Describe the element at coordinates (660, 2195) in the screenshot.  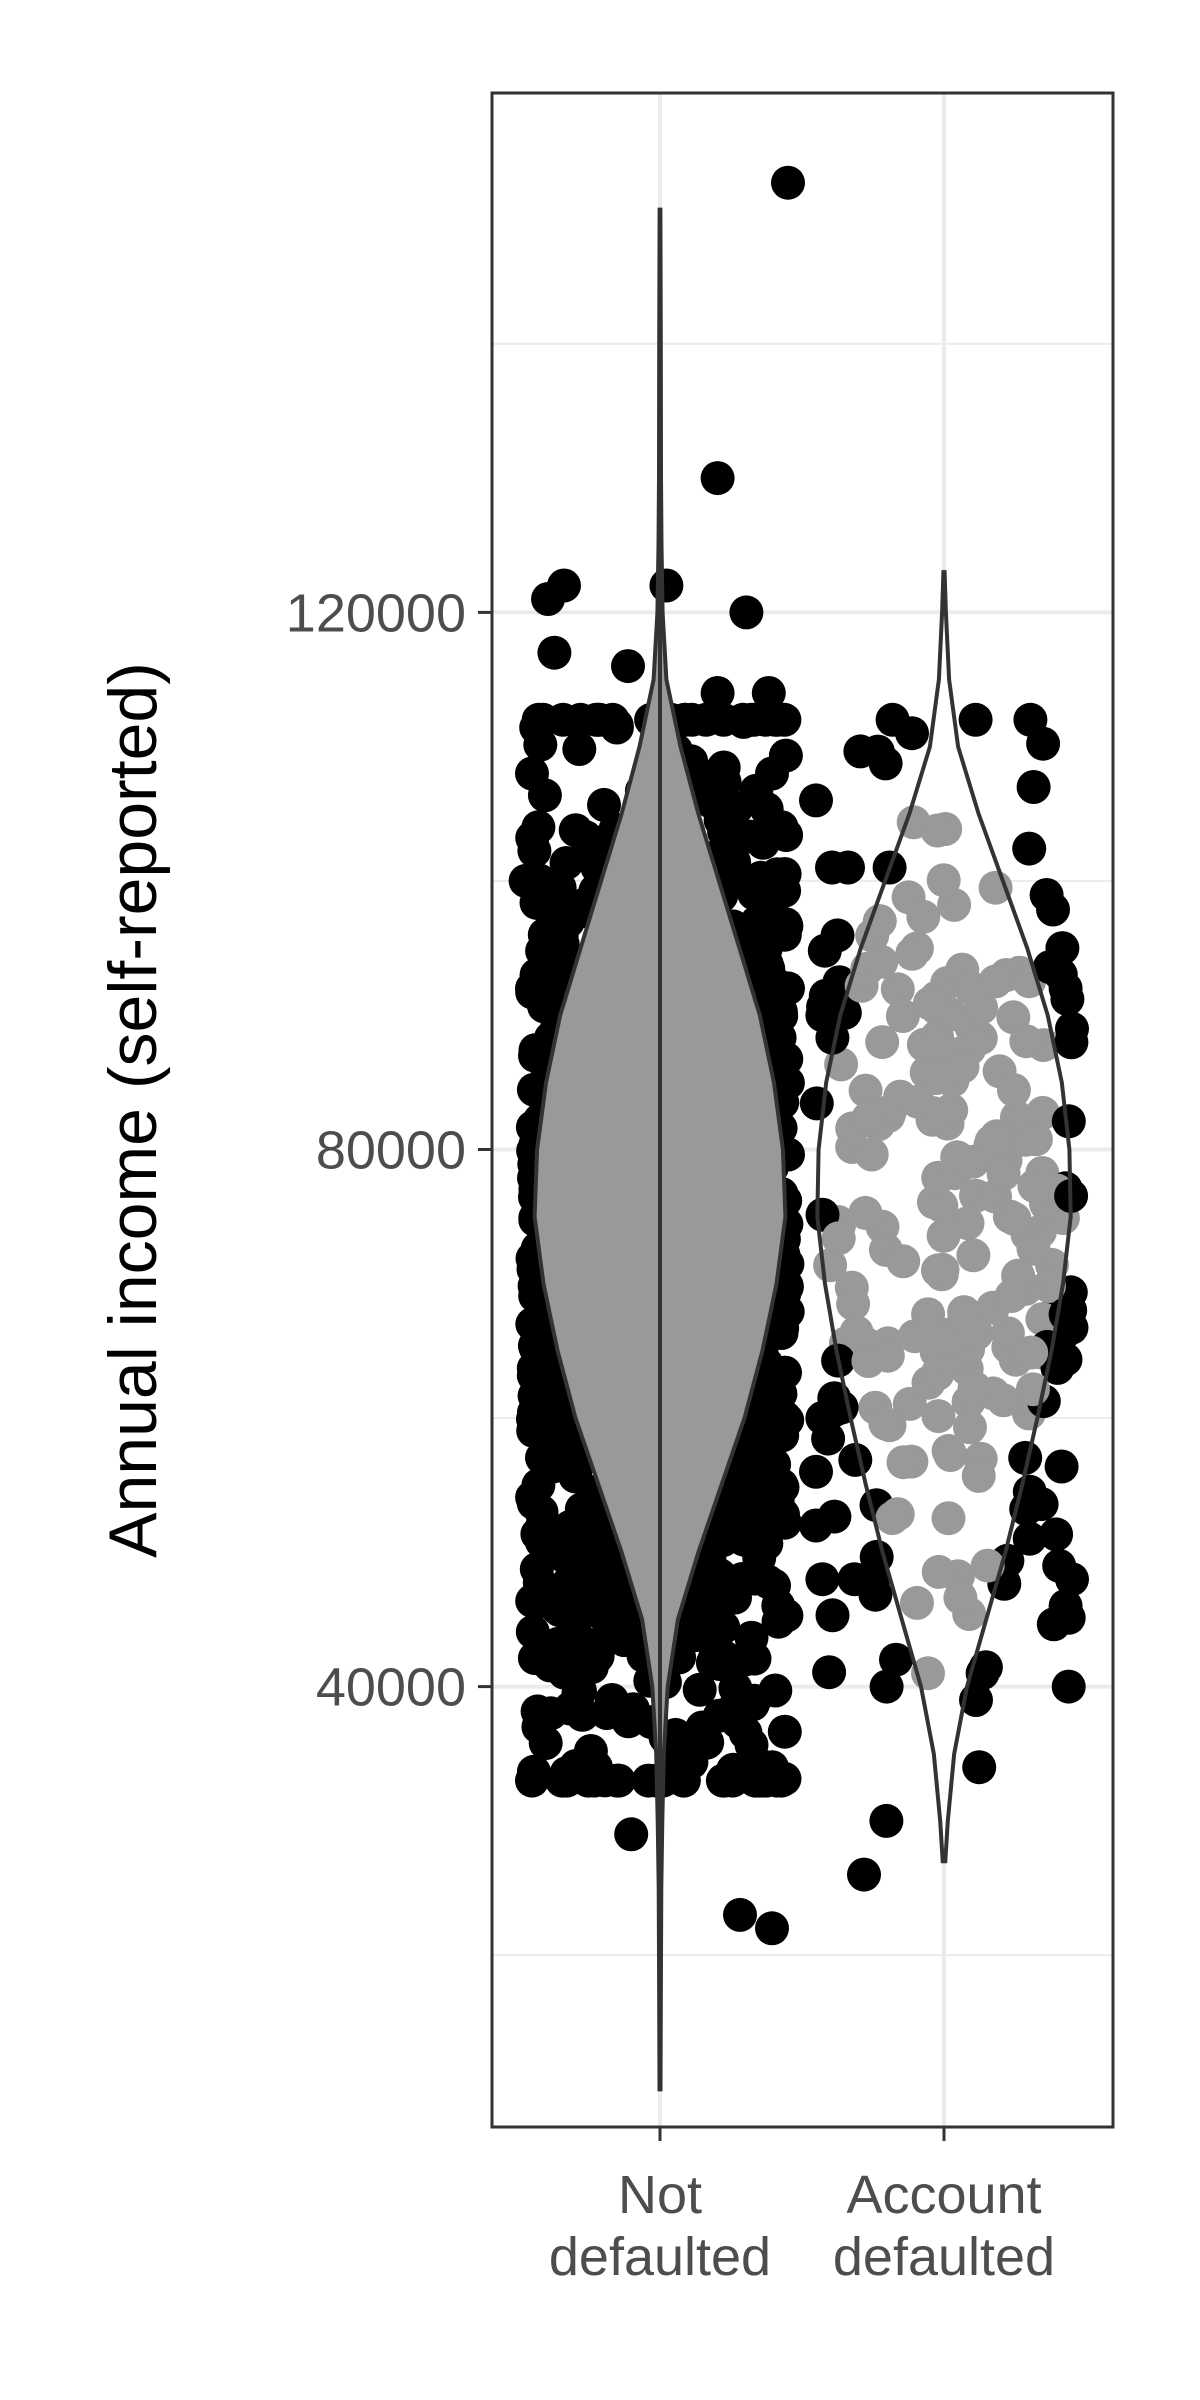
I see `x-tick-label: Not` at that location.